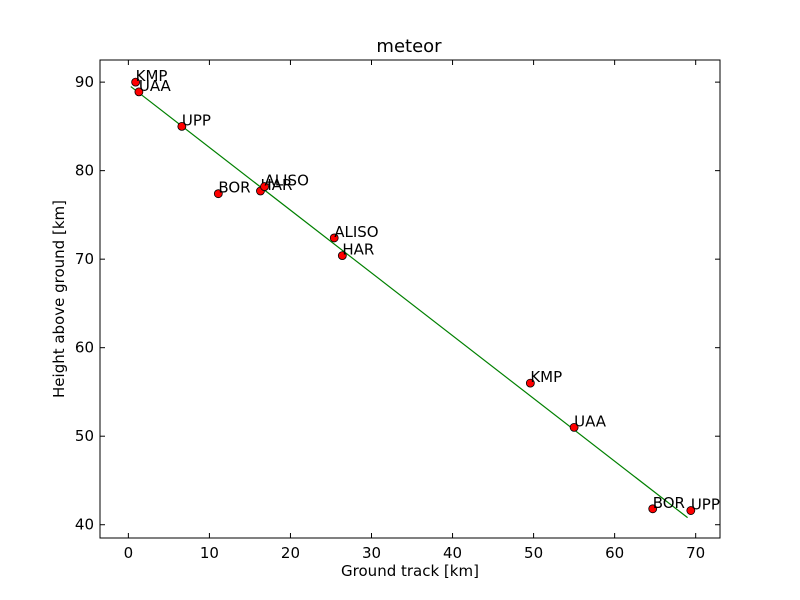 The height and width of the screenshot is (600, 800). What do you see at coordinates (209, 553) in the screenshot?
I see `x-tick-label: 10` at bounding box center [209, 553].